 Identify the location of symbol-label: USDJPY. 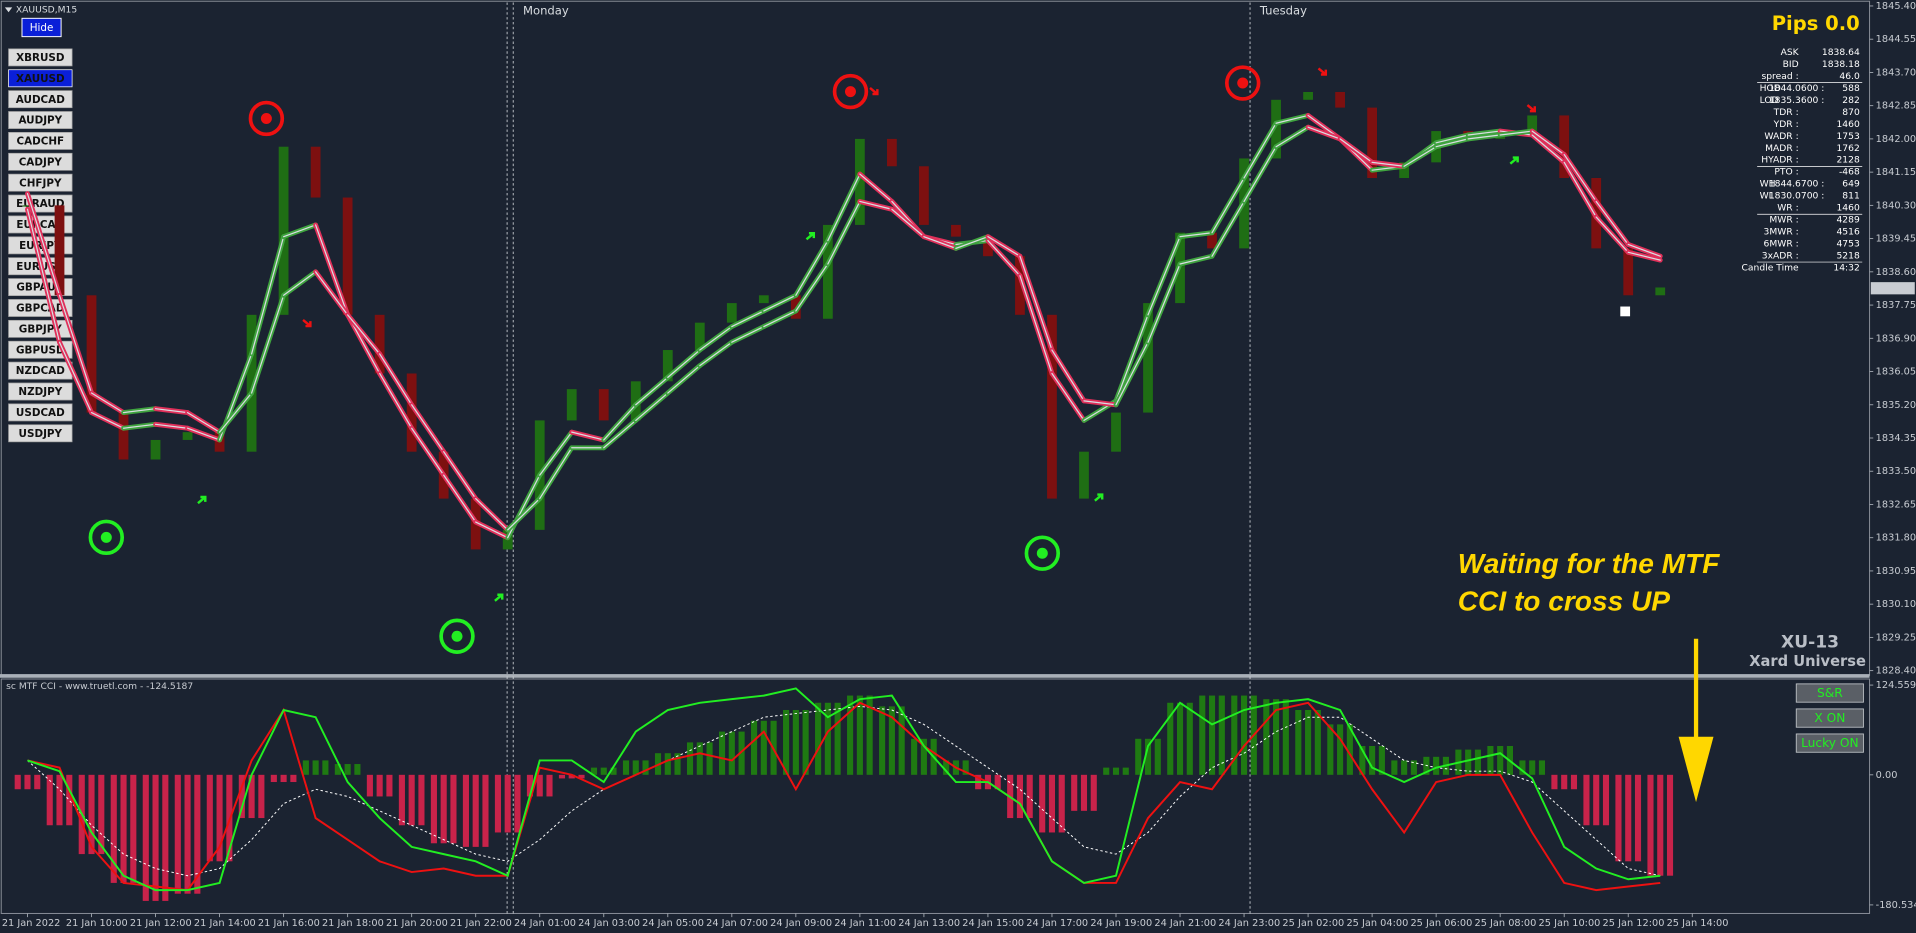
(41, 434).